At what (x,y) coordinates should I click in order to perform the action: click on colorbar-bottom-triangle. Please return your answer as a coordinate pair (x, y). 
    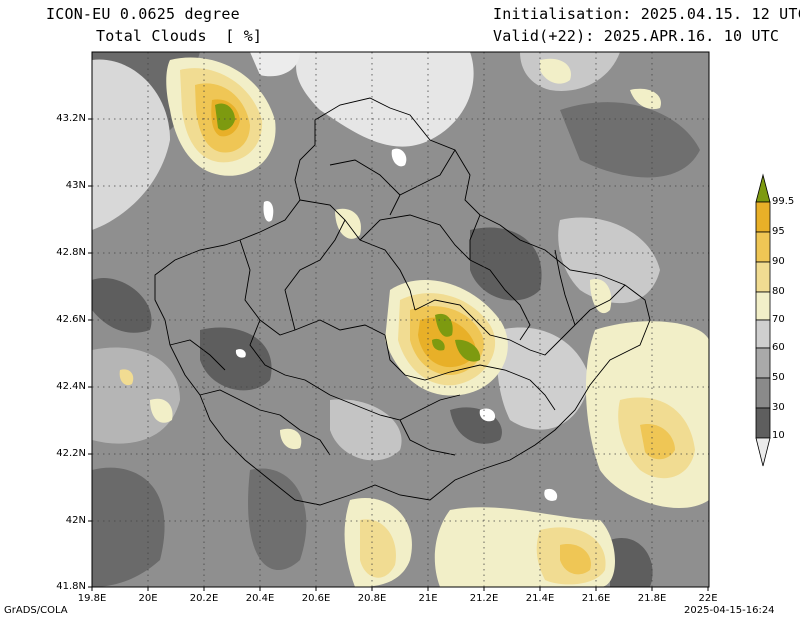
    Looking at the image, I should click on (763, 452).